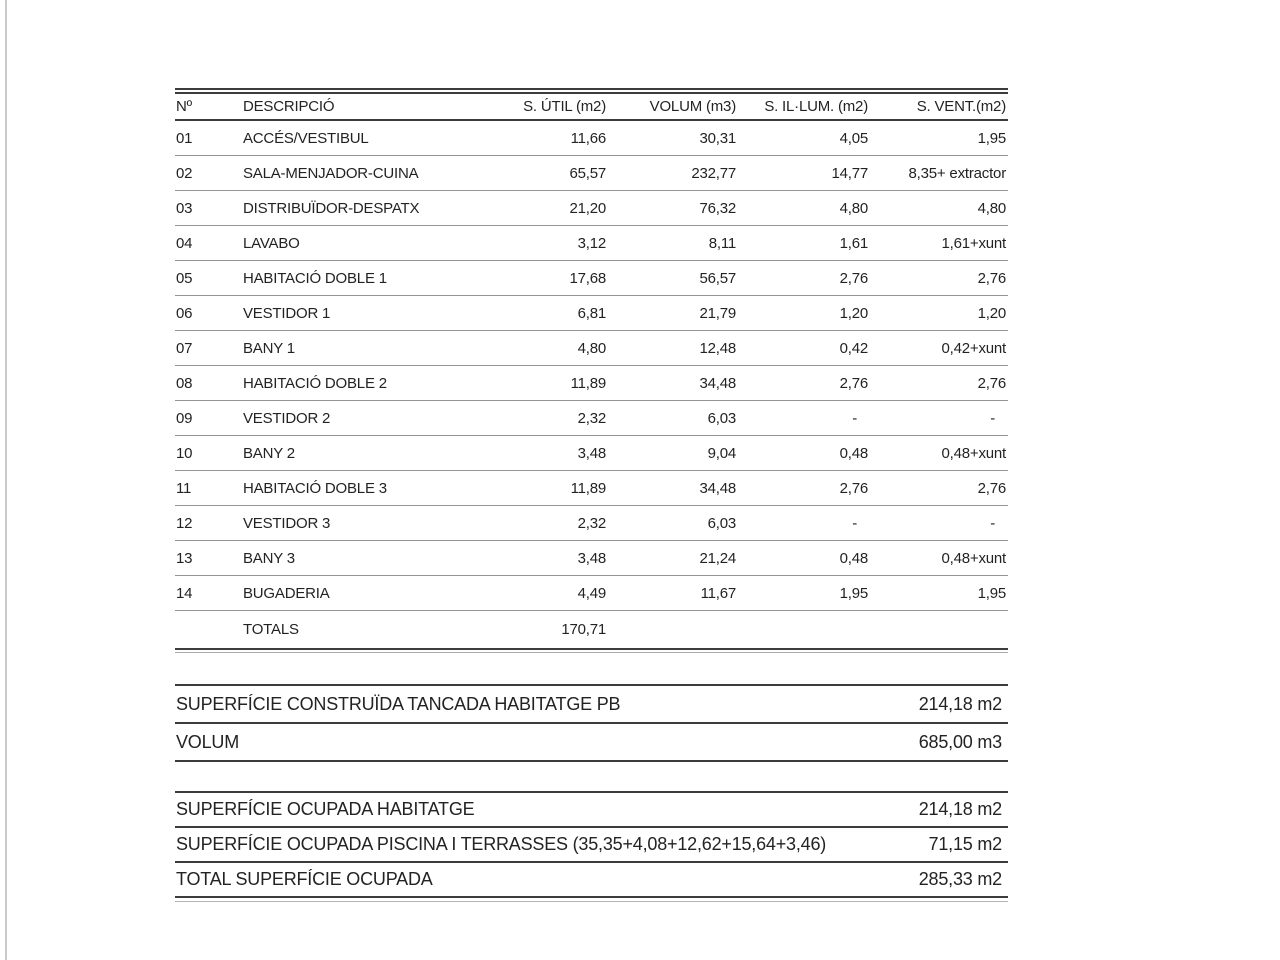  Describe the element at coordinates (271, 629) in the screenshot. I see `totals-label: TOTALS` at that location.